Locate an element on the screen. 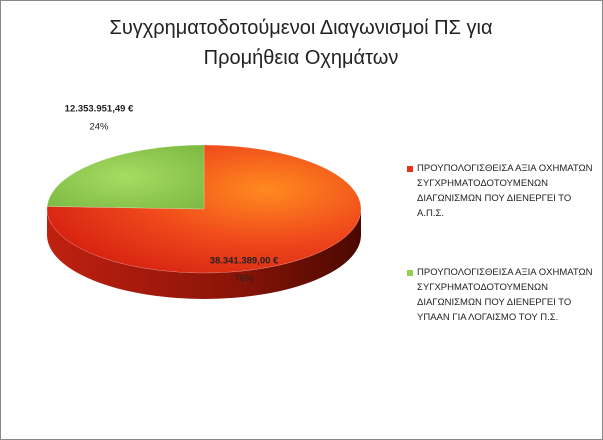 This screenshot has height=440, width=603. data-label: 12.353.951,49 € is located at coordinates (99, 109).